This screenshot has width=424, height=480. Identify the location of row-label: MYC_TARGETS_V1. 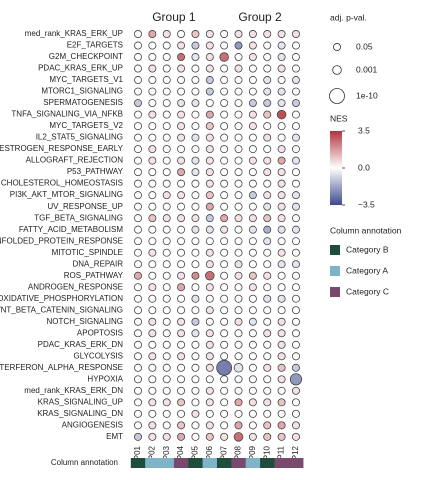
(86, 79).